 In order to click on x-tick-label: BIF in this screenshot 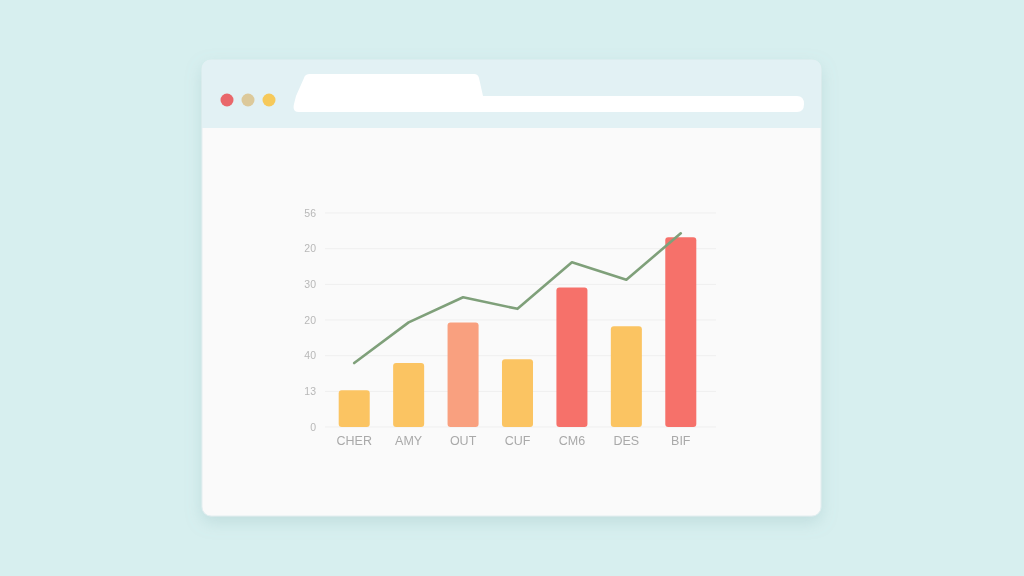, I will do `click(681, 441)`.